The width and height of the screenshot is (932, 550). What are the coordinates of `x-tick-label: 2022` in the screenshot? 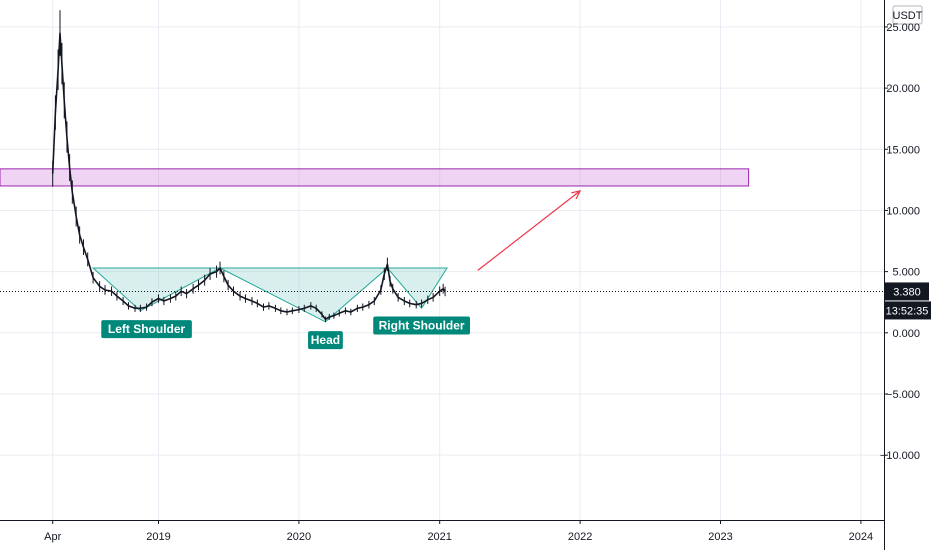 It's located at (580, 537).